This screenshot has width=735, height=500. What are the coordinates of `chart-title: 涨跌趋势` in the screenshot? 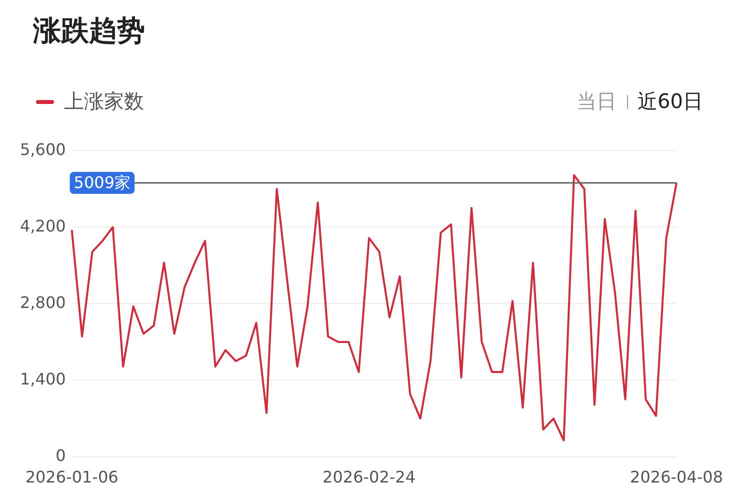 It's located at (89, 31).